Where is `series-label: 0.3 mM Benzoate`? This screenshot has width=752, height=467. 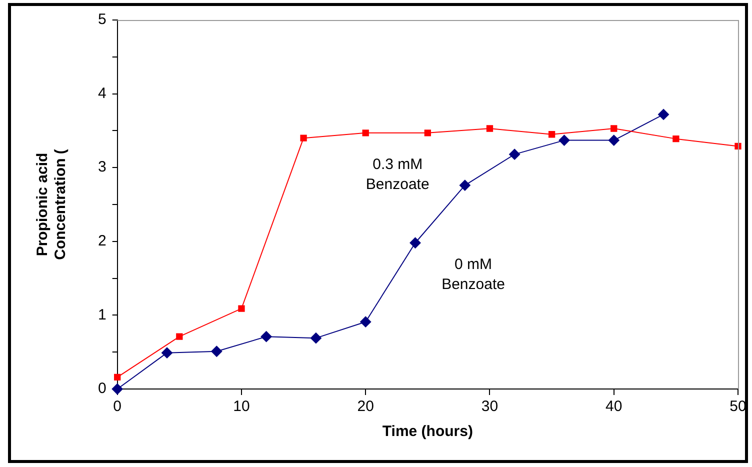
series-label: 0.3 mM Benzoate is located at coordinates (398, 175).